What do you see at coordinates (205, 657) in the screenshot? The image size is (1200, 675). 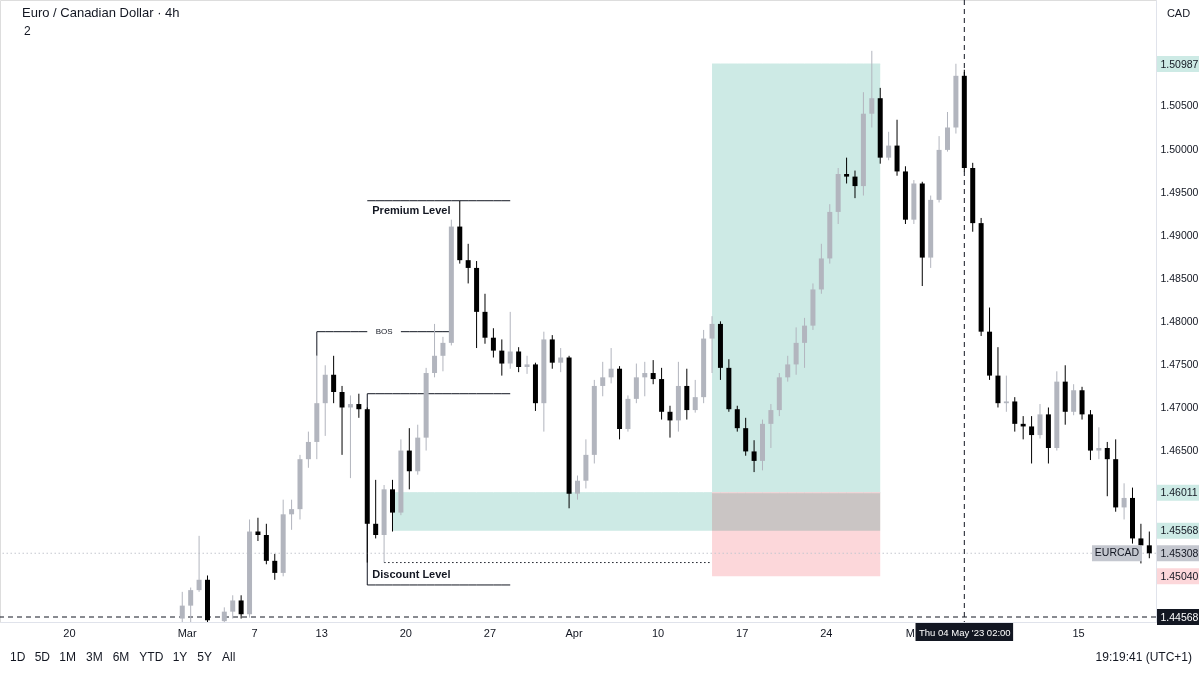 I see `text: 5Y` at bounding box center [205, 657].